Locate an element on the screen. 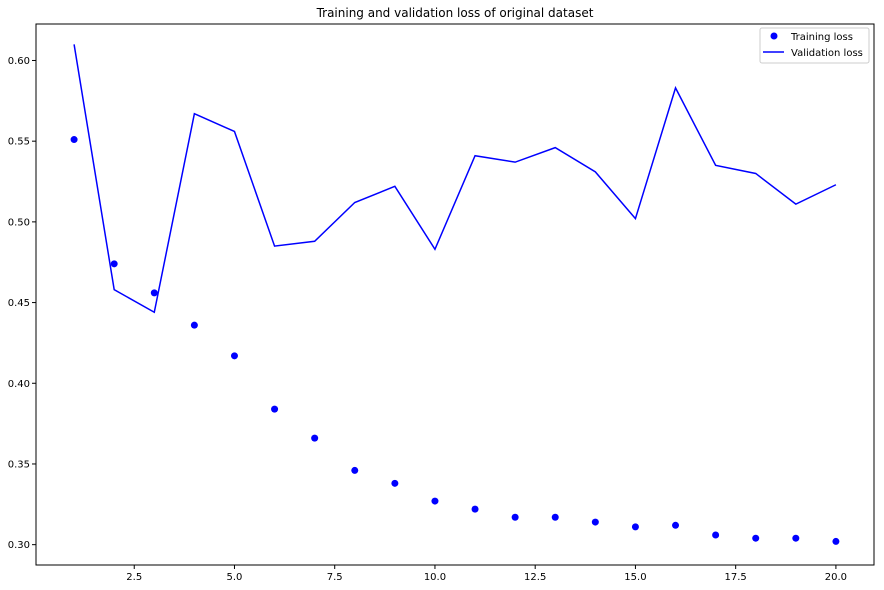  legend-training-marker is located at coordinates (774, 36).